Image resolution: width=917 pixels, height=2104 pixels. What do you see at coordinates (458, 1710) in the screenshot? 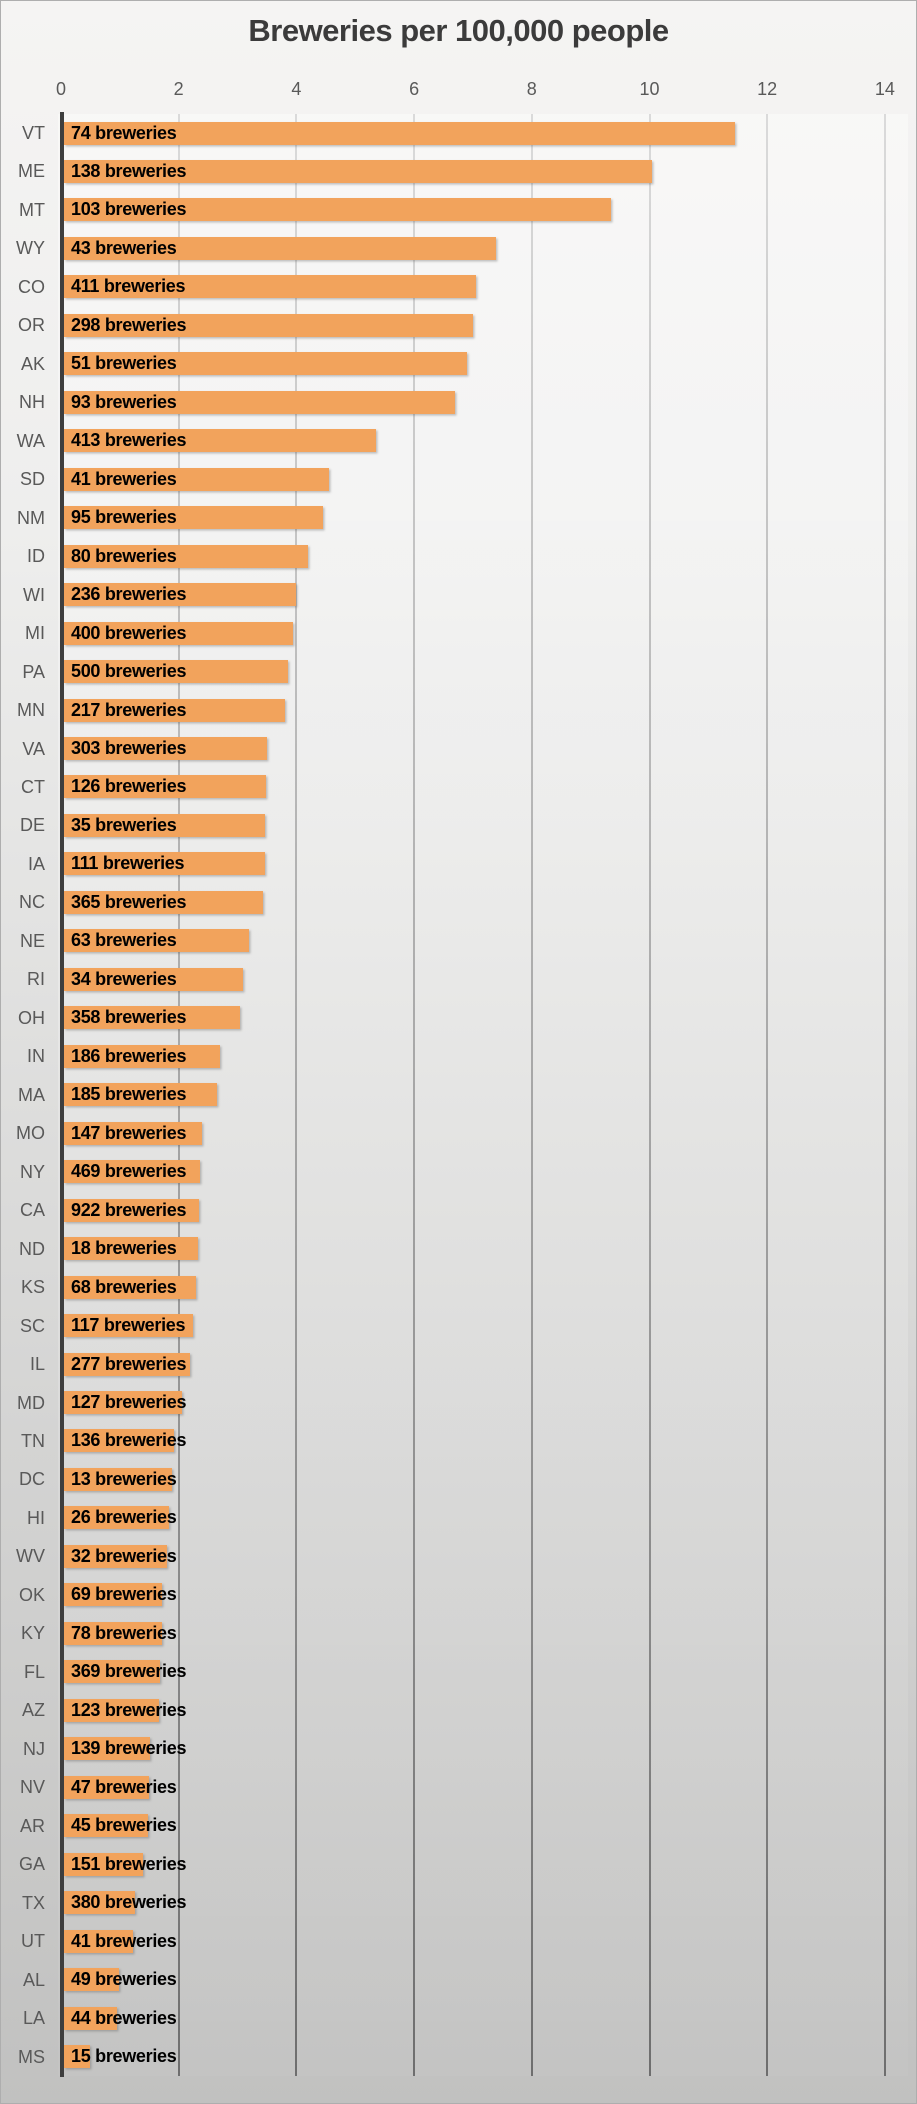
I see `bar-row-az: AZ 123 breweries` at bounding box center [458, 1710].